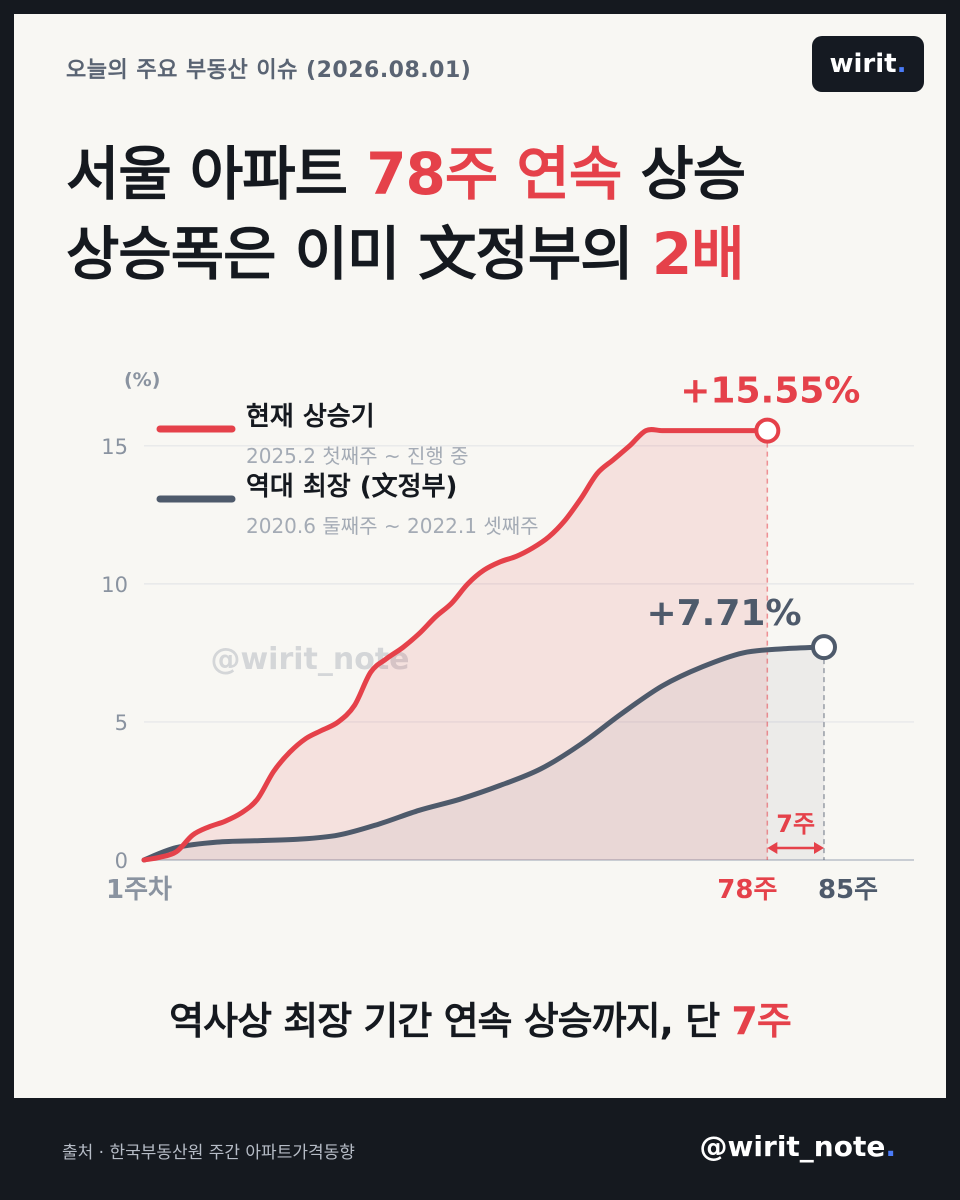 This screenshot has width=960, height=1200. I want to click on x-end-label-record: 85주, so click(848, 890).